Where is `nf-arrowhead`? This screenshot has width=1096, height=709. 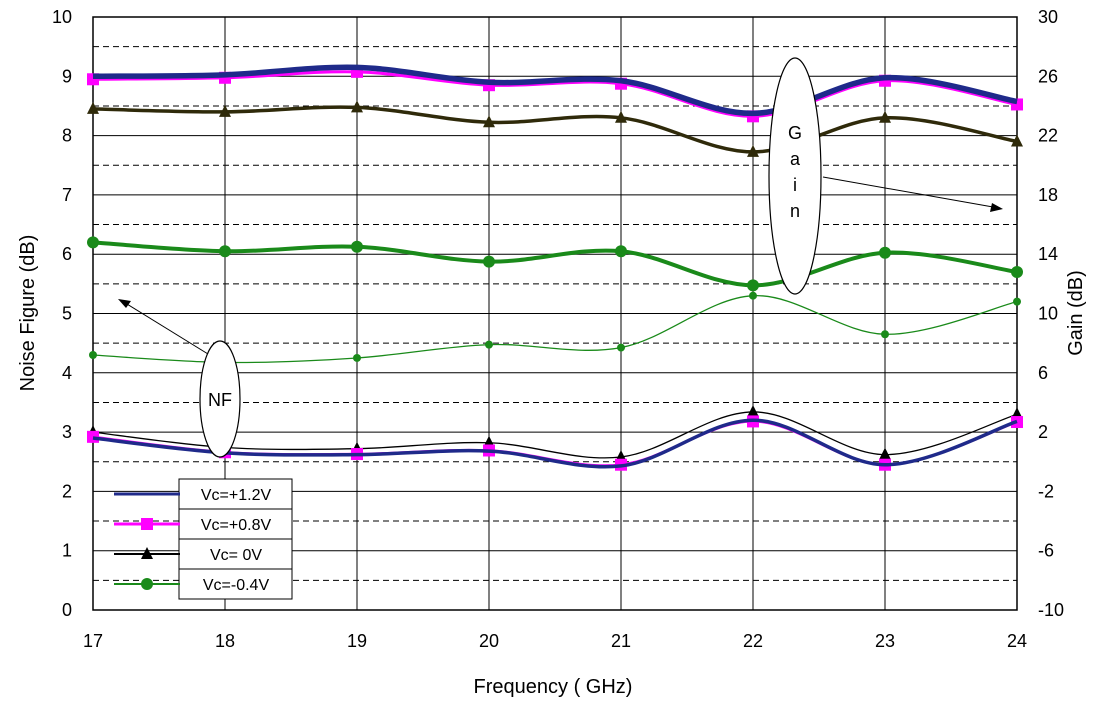 nf-arrowhead is located at coordinates (124, 303).